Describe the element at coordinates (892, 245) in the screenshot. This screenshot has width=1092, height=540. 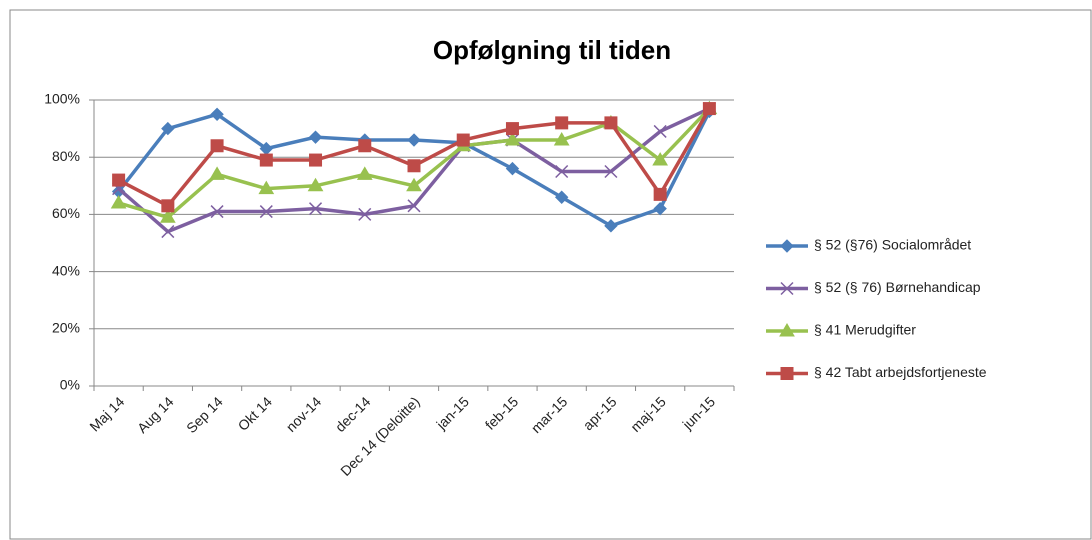
I see `legend-label: § 52 (§76) Socialområdet` at that location.